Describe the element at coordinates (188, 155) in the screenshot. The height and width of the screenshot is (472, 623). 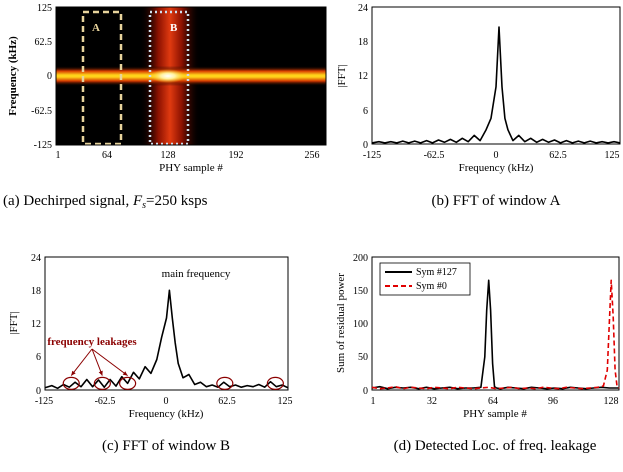
I see `heatmap-x-ticks: 1 64 128 192 256` at that location.